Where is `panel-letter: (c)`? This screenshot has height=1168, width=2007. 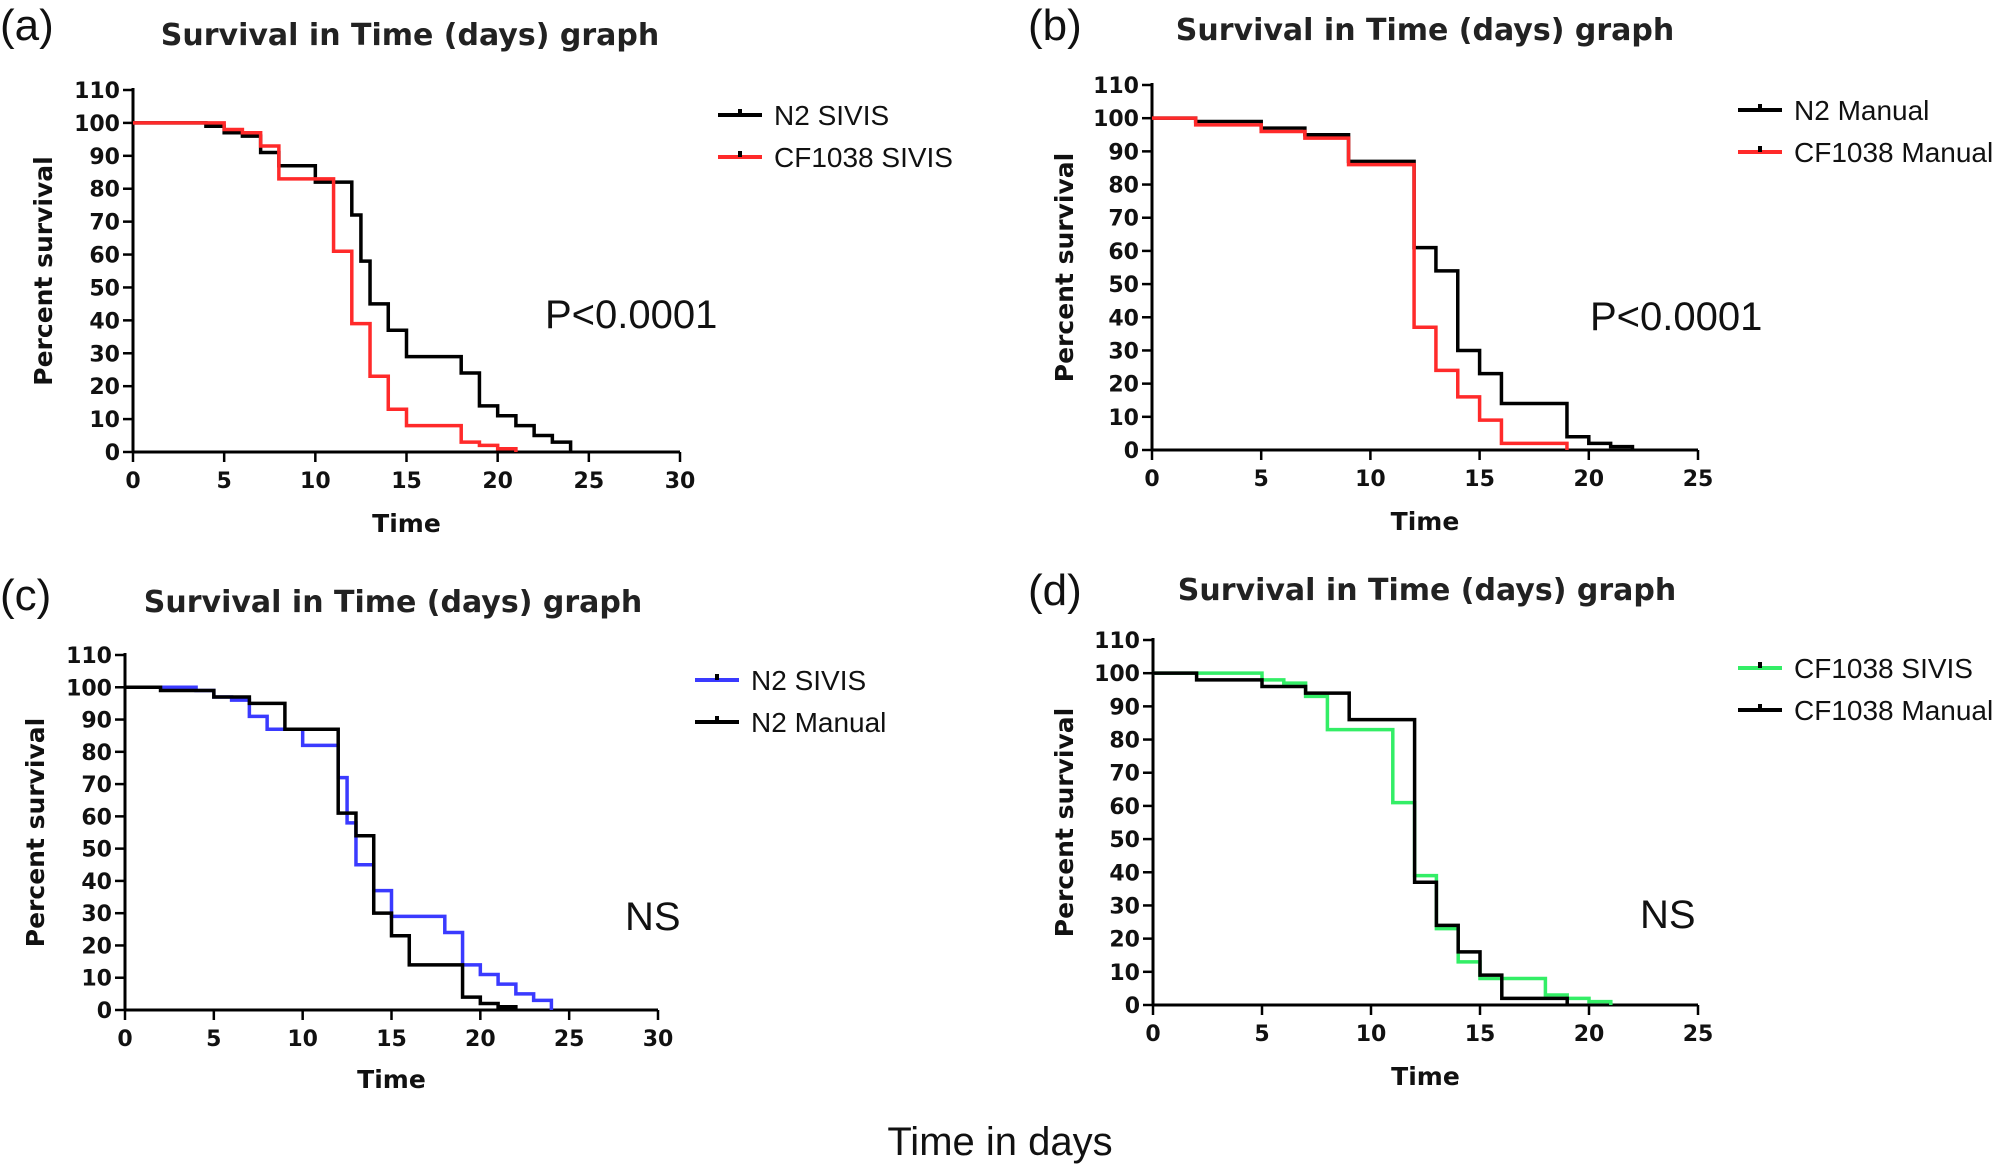
panel-letter: (c) is located at coordinates (25, 595).